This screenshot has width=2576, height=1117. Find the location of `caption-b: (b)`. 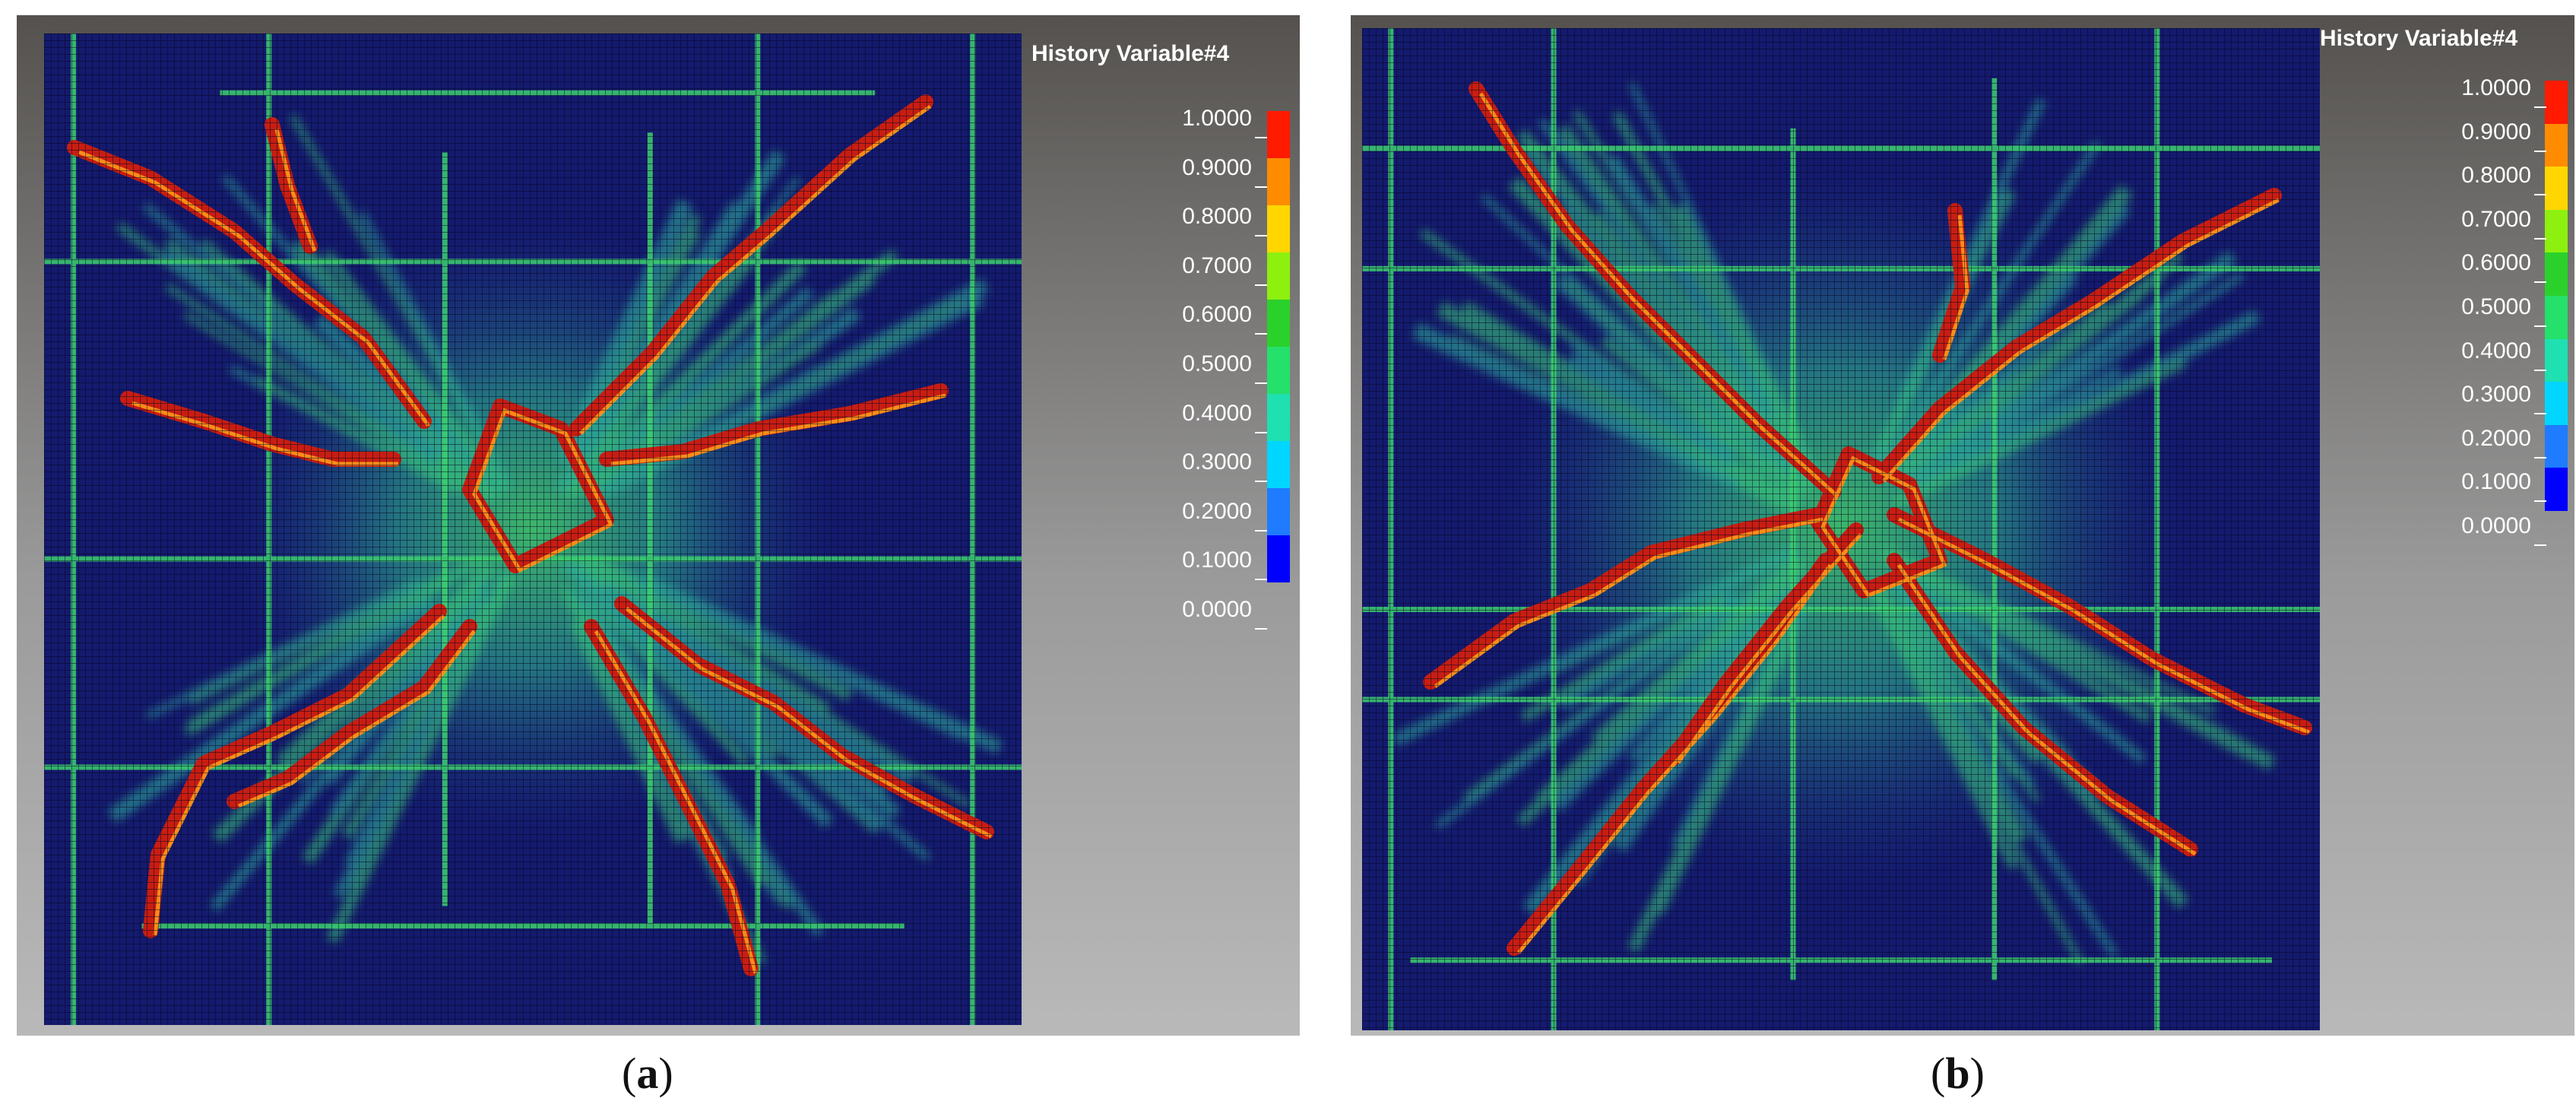

caption-b: (b) is located at coordinates (1958, 1073).